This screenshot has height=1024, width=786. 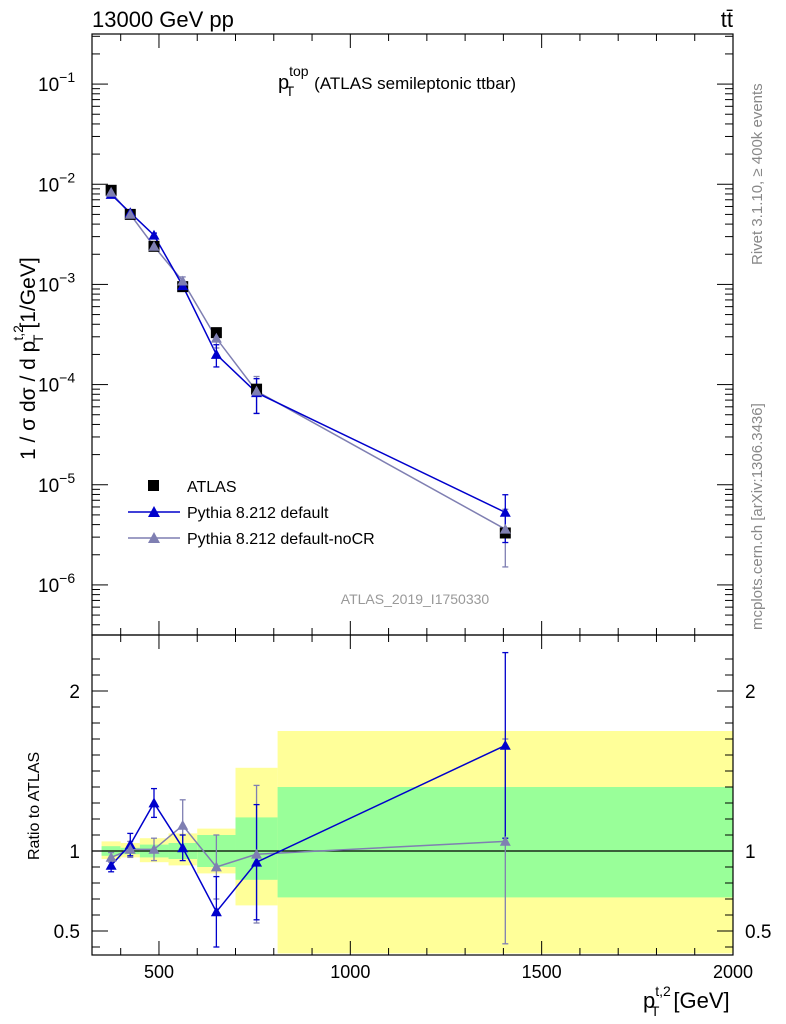 What do you see at coordinates (74, 692) in the screenshot?
I see `y-tick-label-ratio: 2` at bounding box center [74, 692].